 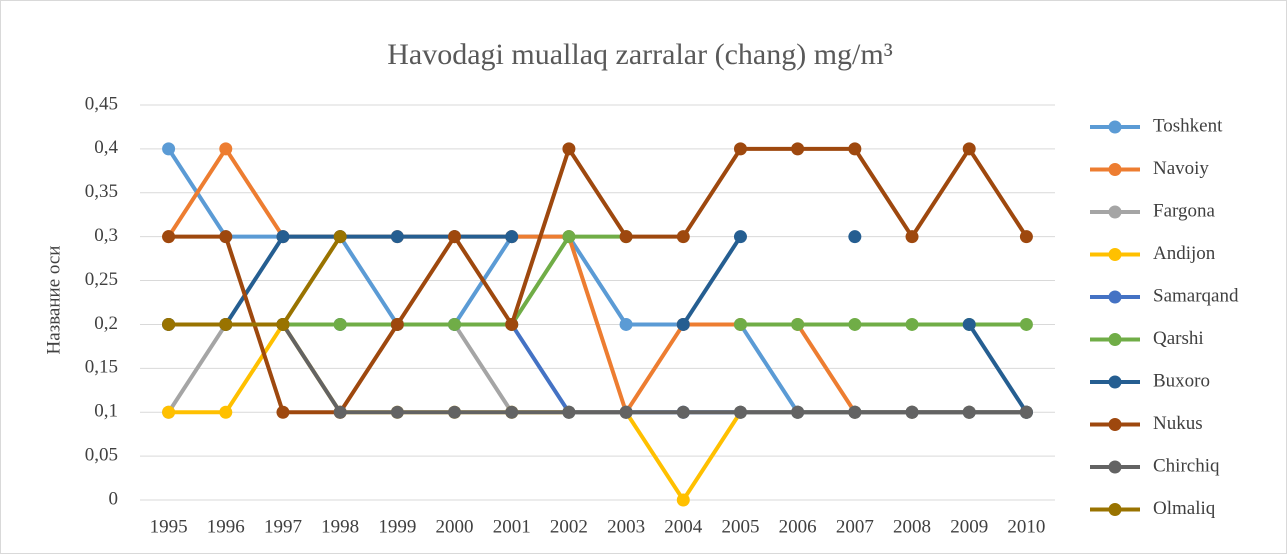 I want to click on x-tick-label: 2000, so click(x=455, y=526).